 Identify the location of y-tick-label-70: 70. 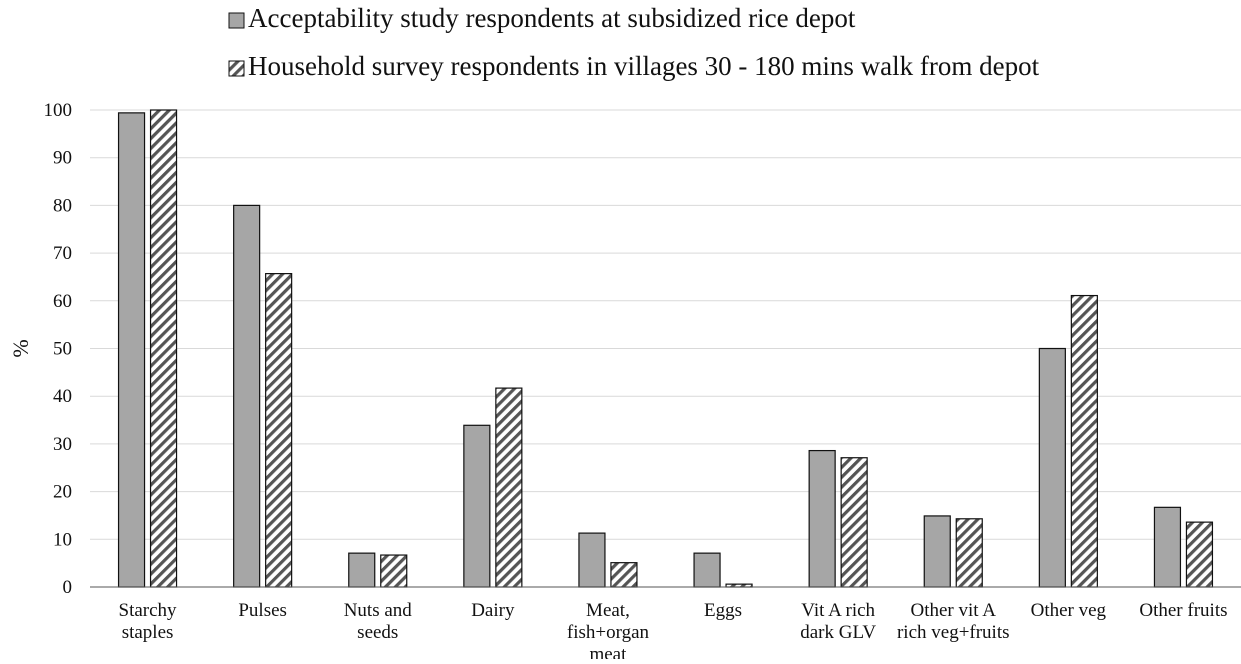
(62, 253).